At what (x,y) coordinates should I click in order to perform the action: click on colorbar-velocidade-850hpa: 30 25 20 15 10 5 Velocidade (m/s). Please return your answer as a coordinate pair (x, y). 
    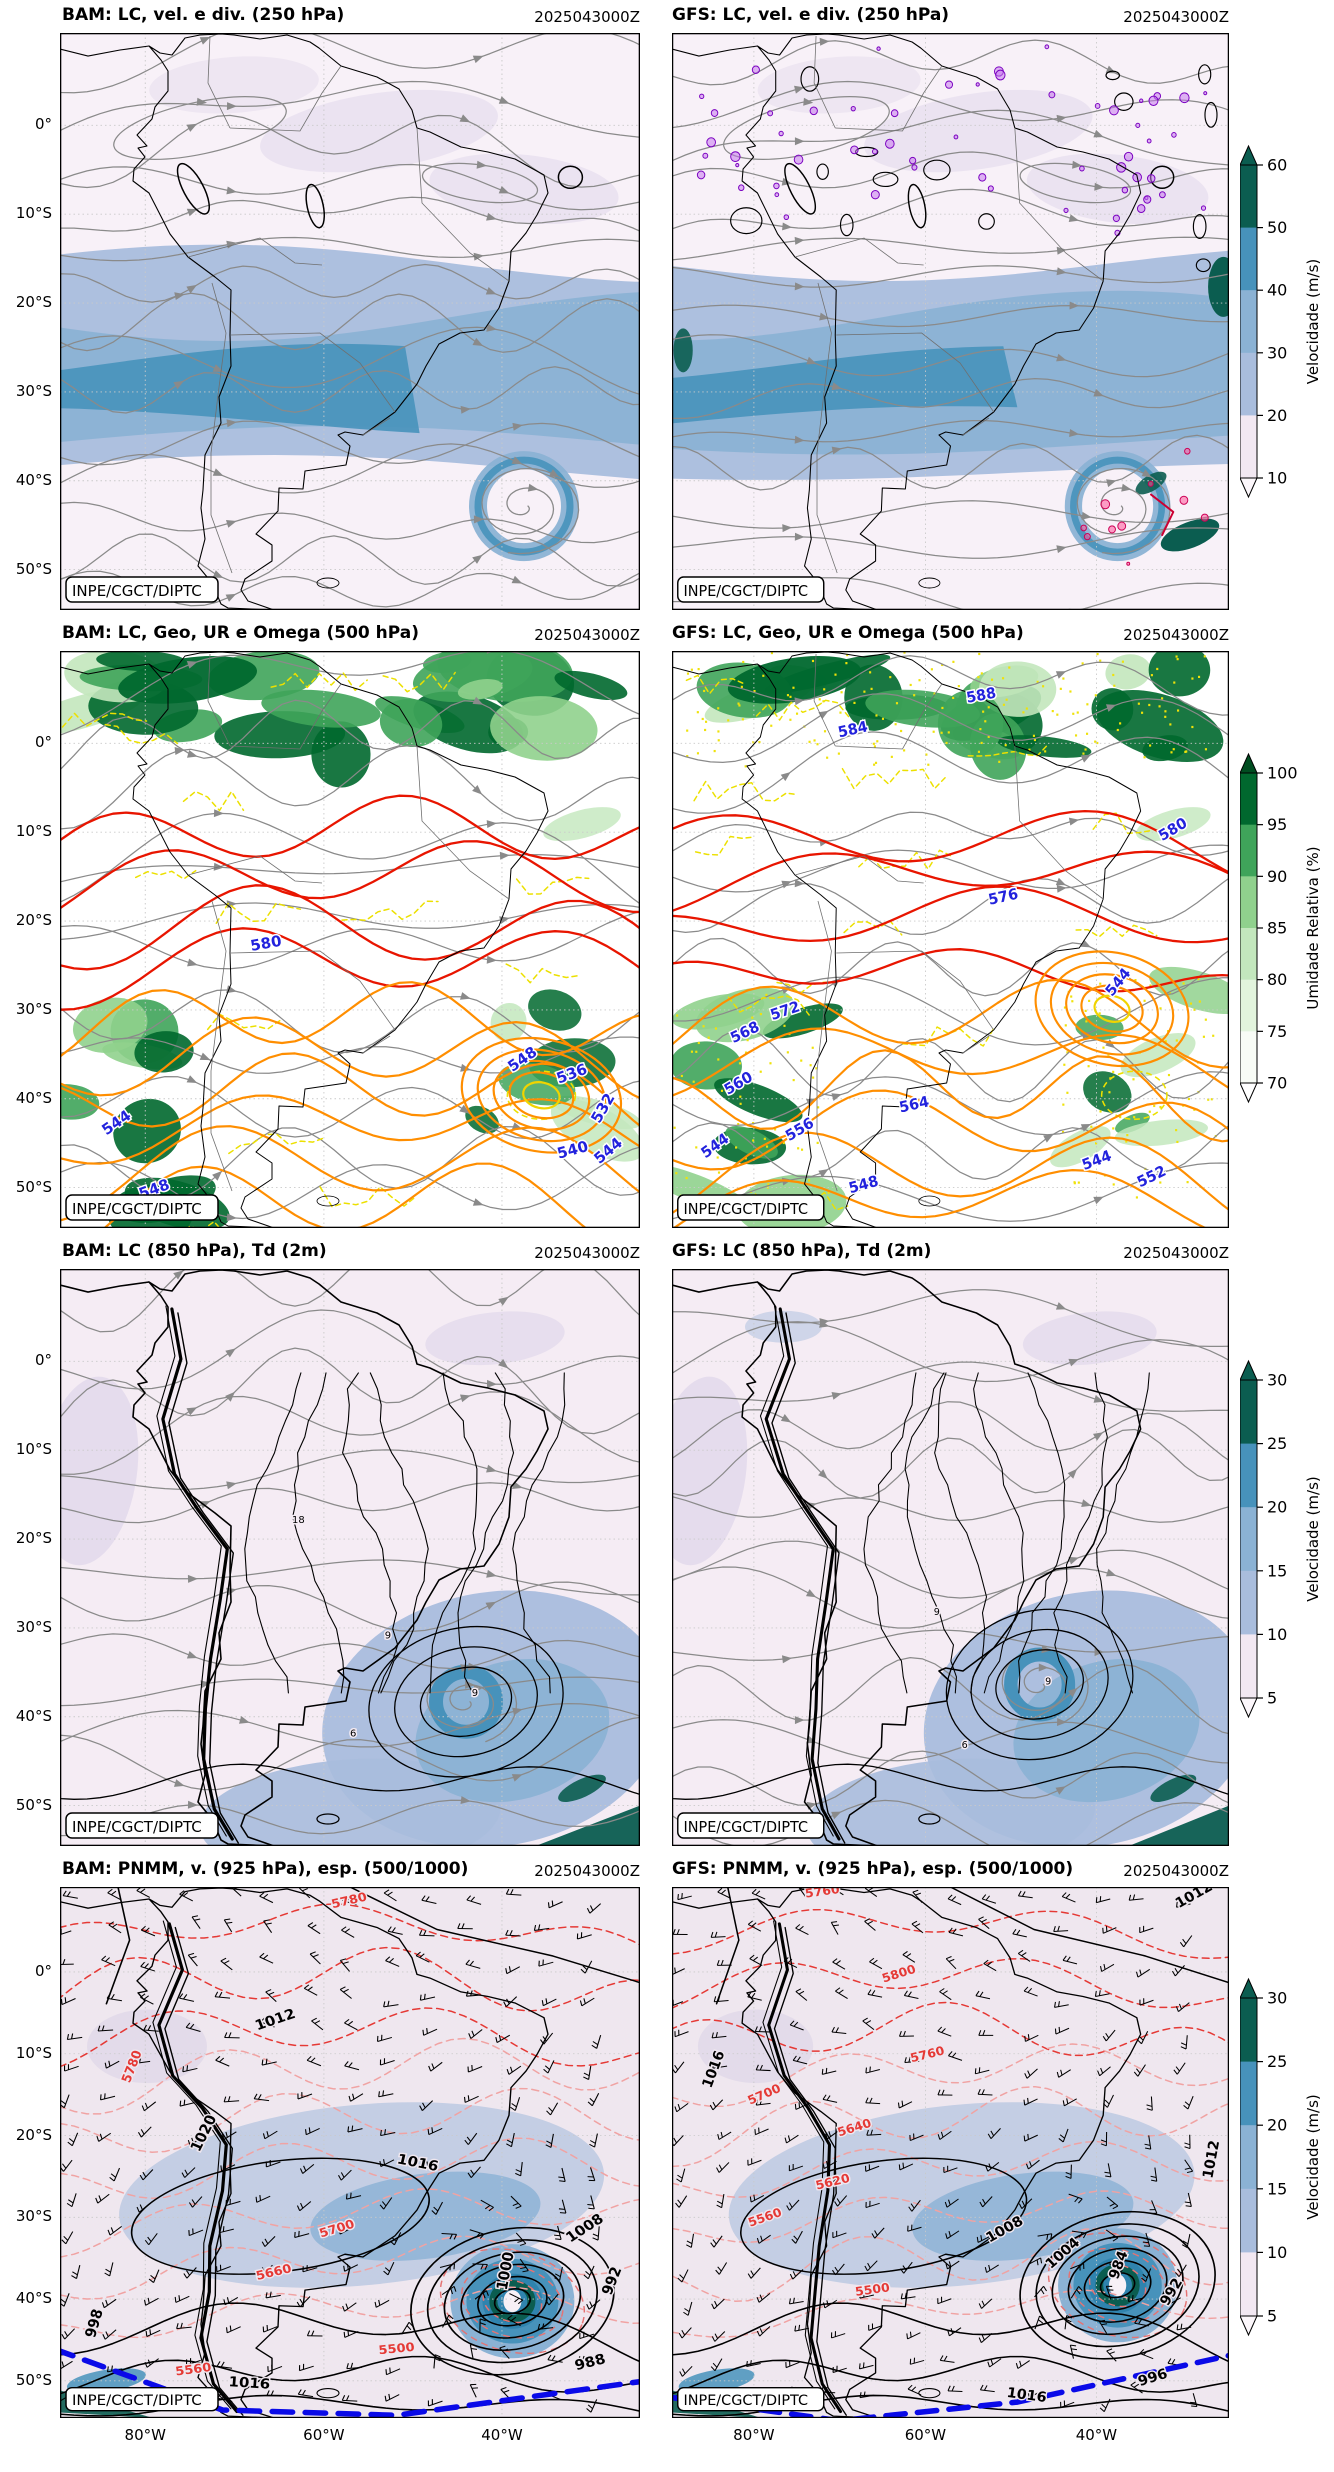
    Looking at the image, I should click on (1286, 1541).